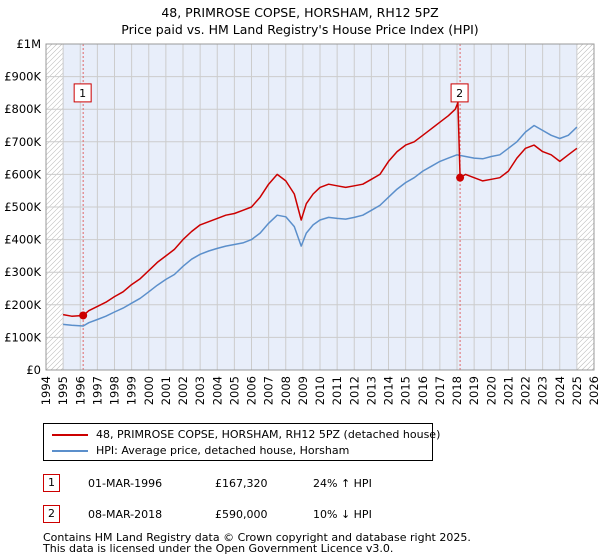 This screenshot has width=600, height=560. I want to click on y-tick-label: £300K, so click(22, 272).